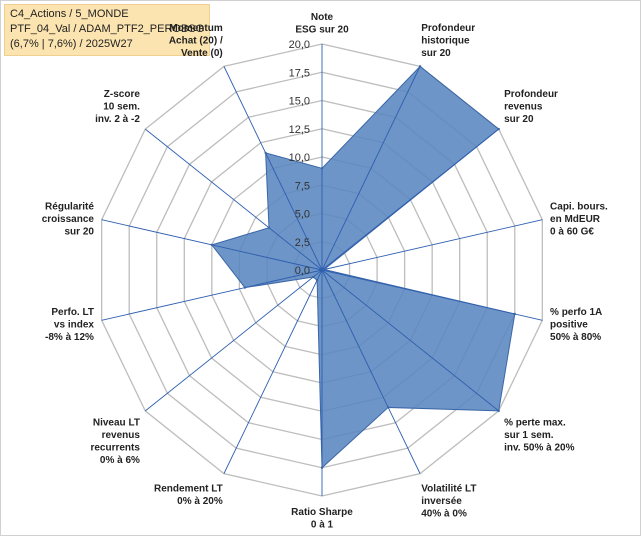 The width and height of the screenshot is (641, 536). I want to click on tick-label: 2,5, so click(302, 243).